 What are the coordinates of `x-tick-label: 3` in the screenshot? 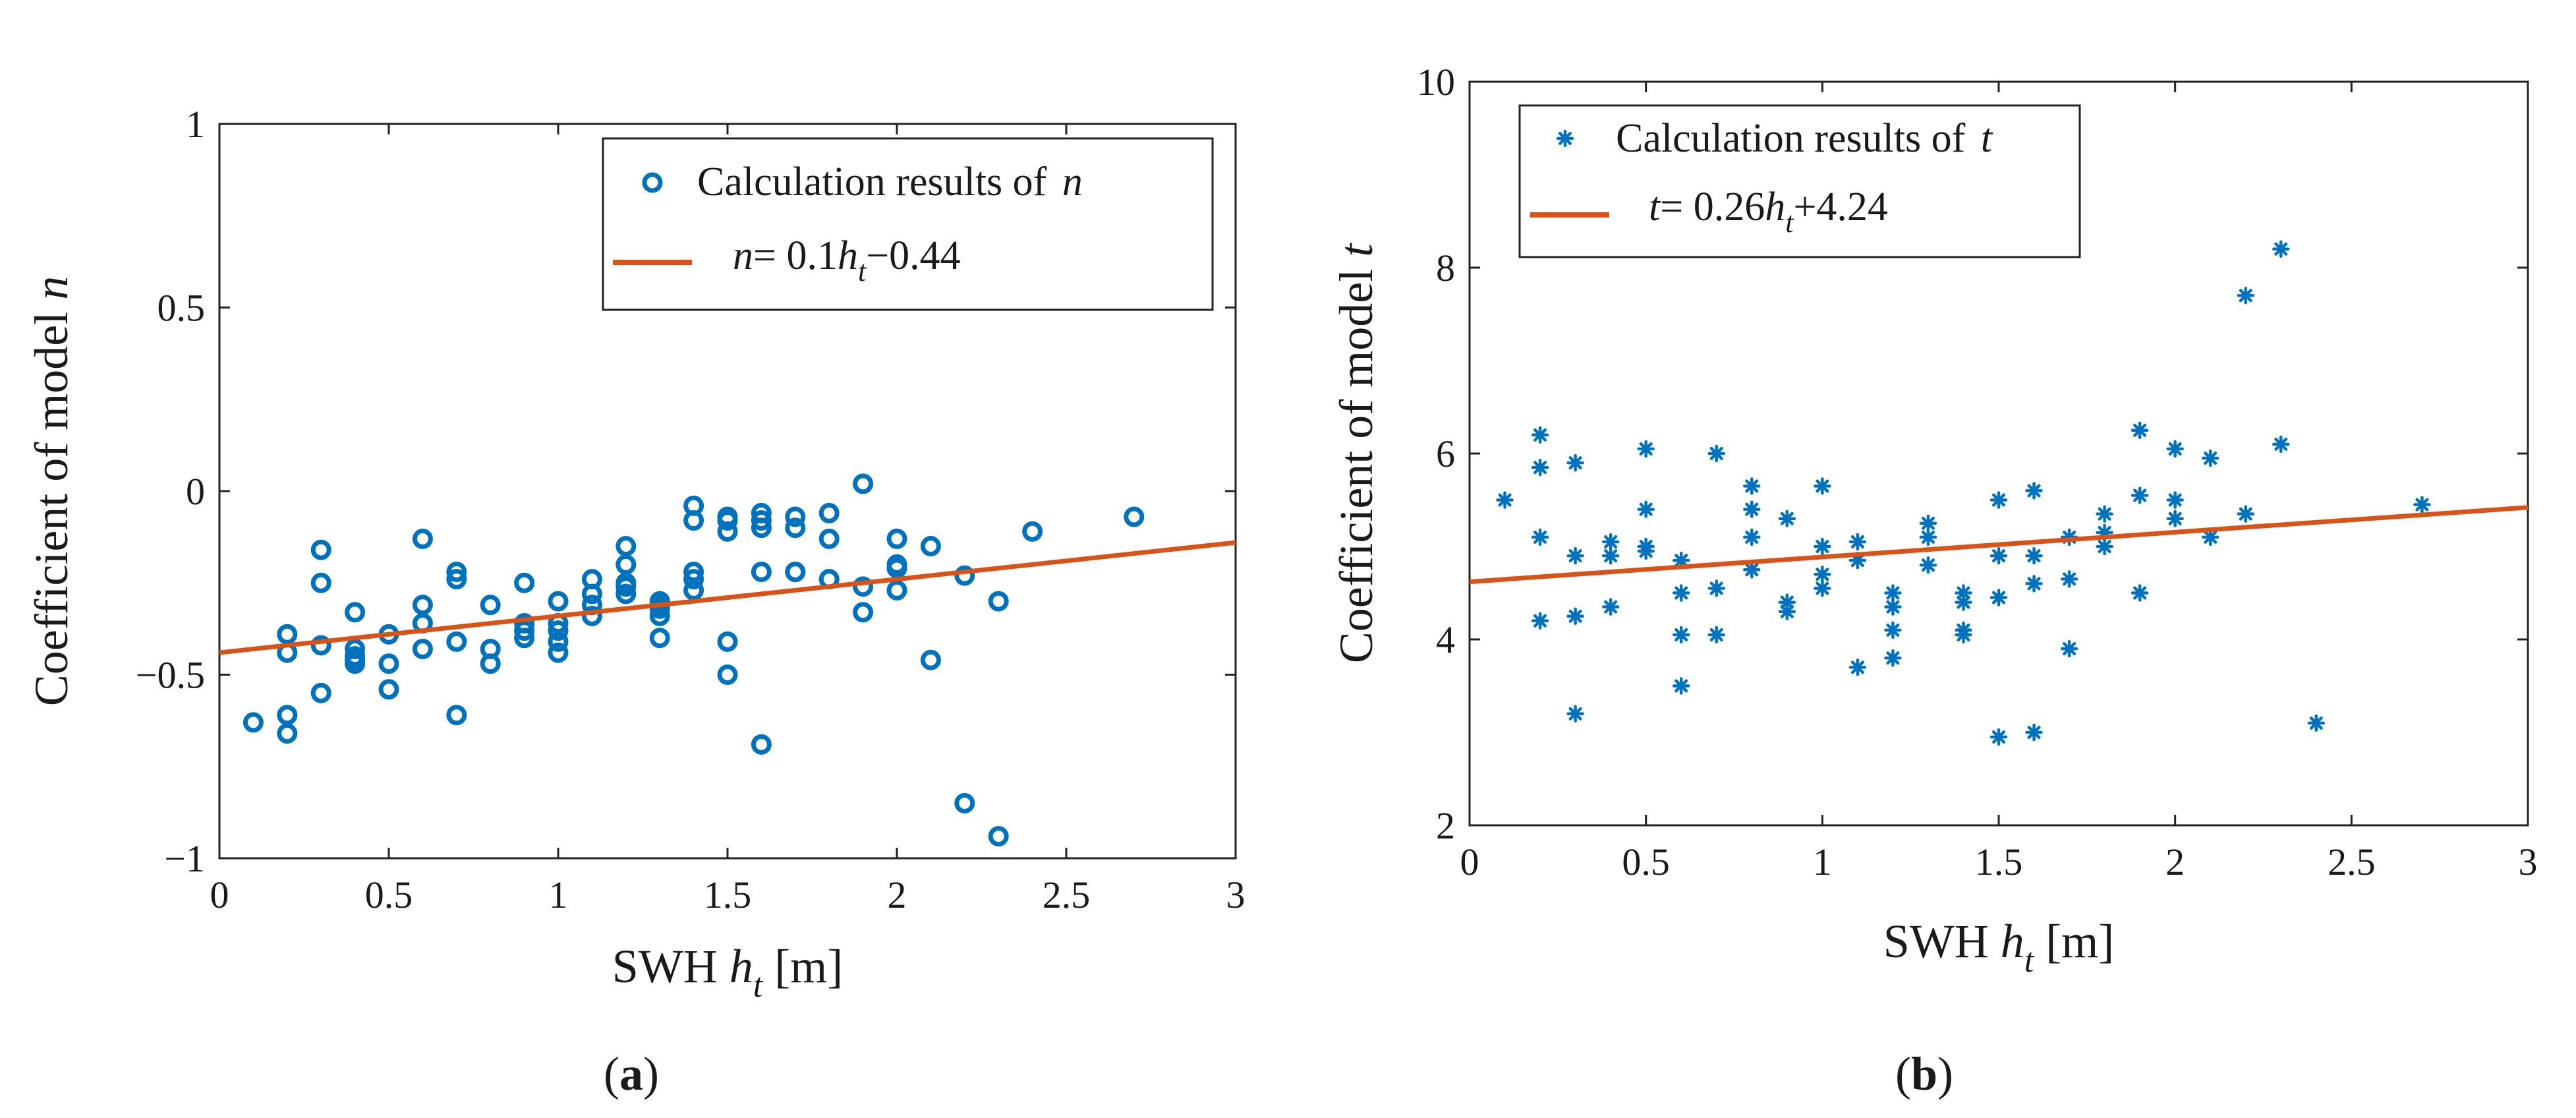 It's located at (2529, 861).